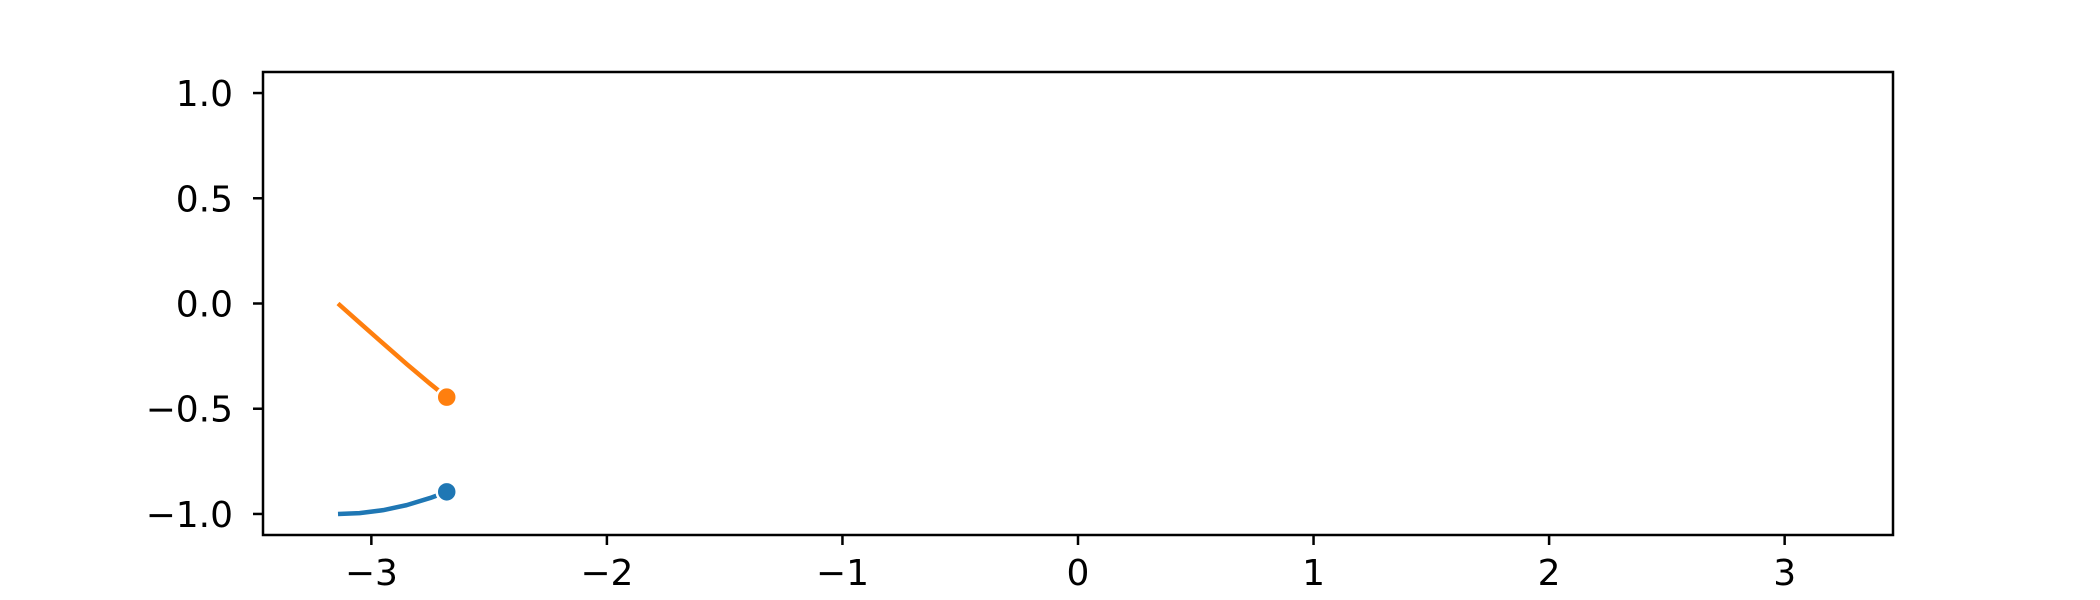  I want to click on x-tick-label: 3, so click(1784, 573).